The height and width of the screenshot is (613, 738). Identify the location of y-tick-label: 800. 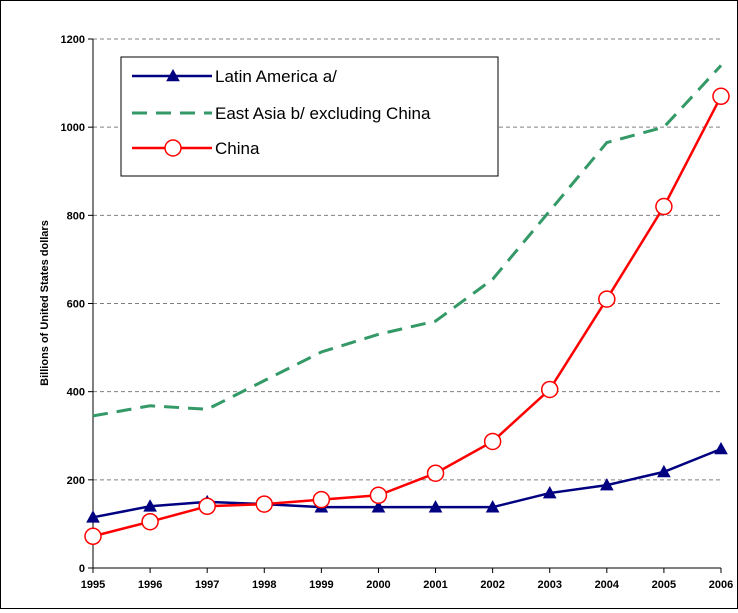
(76, 216).